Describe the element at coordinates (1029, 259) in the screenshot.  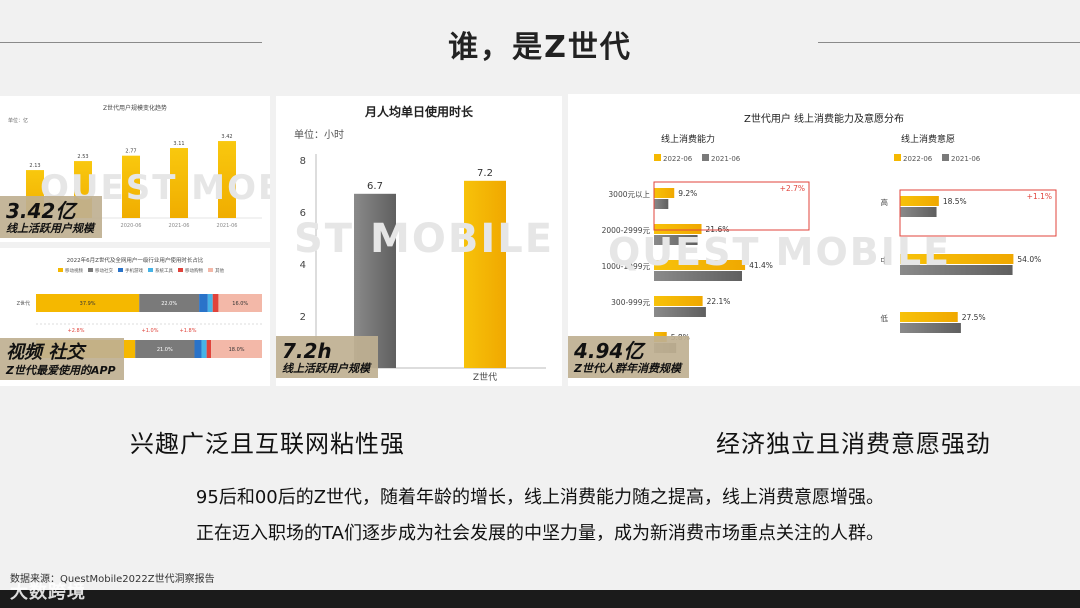
I see `data-label: 54.0%` at that location.